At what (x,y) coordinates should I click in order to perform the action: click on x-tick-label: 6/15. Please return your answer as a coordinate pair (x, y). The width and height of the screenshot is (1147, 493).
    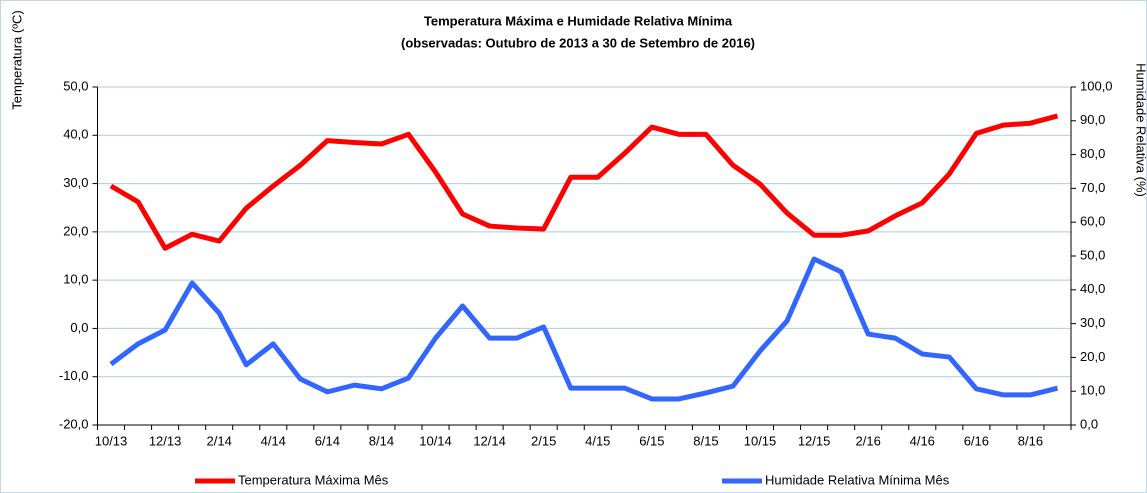
    Looking at the image, I should click on (651, 440).